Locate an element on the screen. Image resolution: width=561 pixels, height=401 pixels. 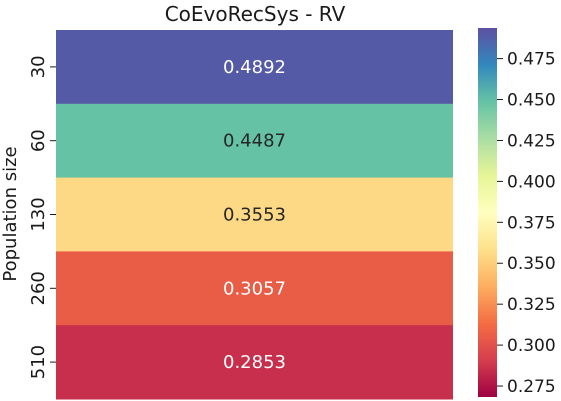
row-tick-label: 130 is located at coordinates (38, 214).